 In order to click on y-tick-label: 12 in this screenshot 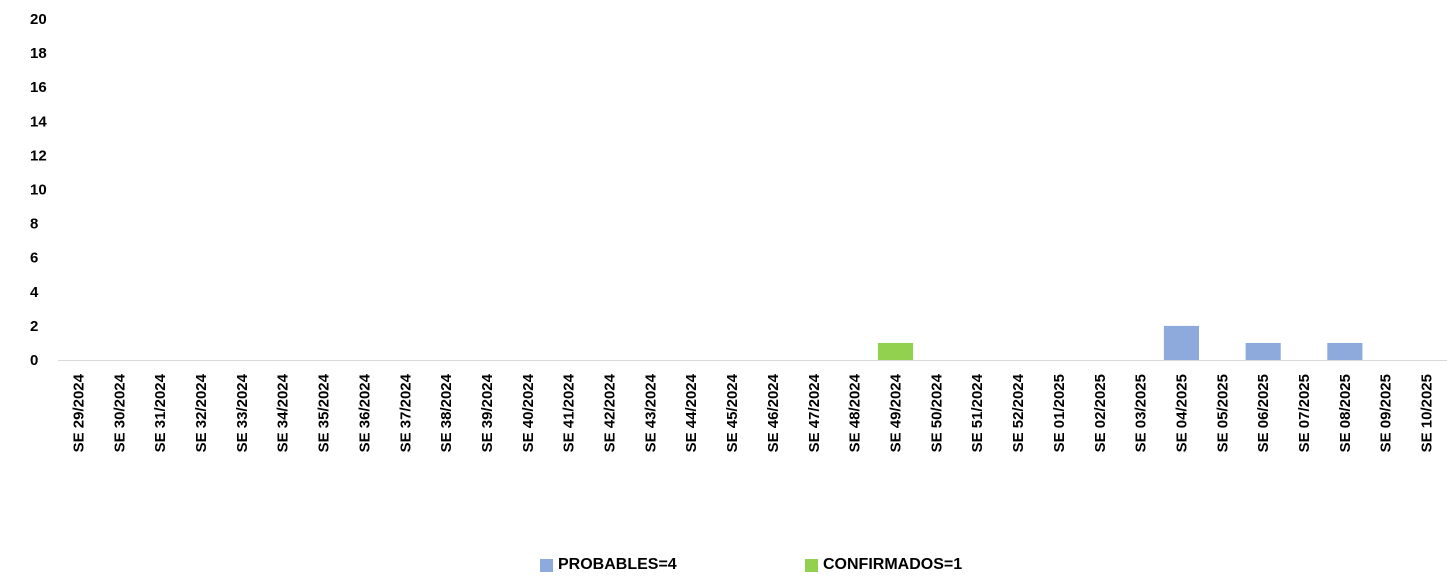, I will do `click(38, 155)`.